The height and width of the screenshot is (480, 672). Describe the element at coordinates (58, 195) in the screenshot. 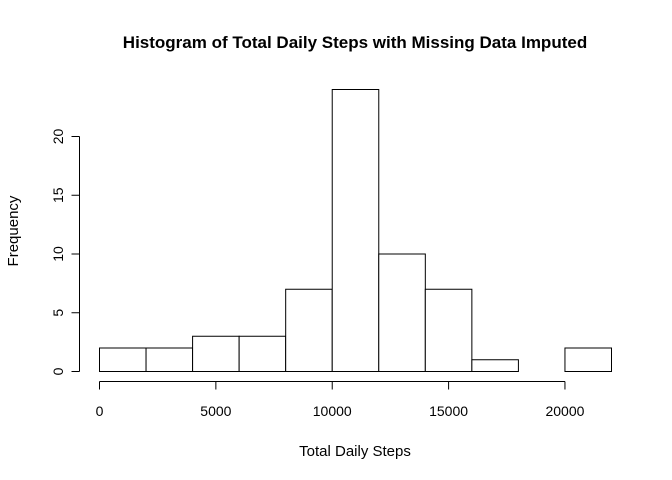

I see `y-tick-label: 15` at that location.